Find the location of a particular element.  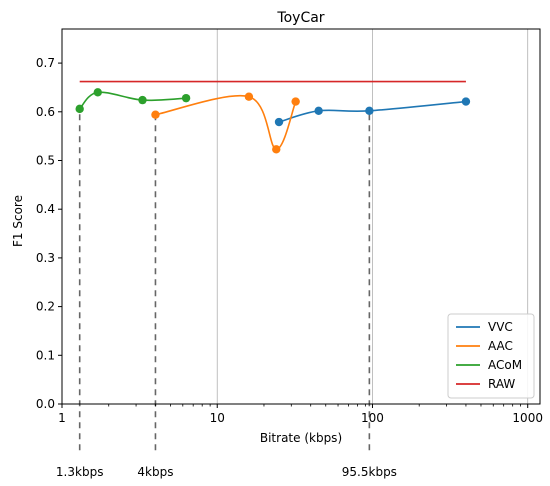

series-lines is located at coordinates (273, 115).